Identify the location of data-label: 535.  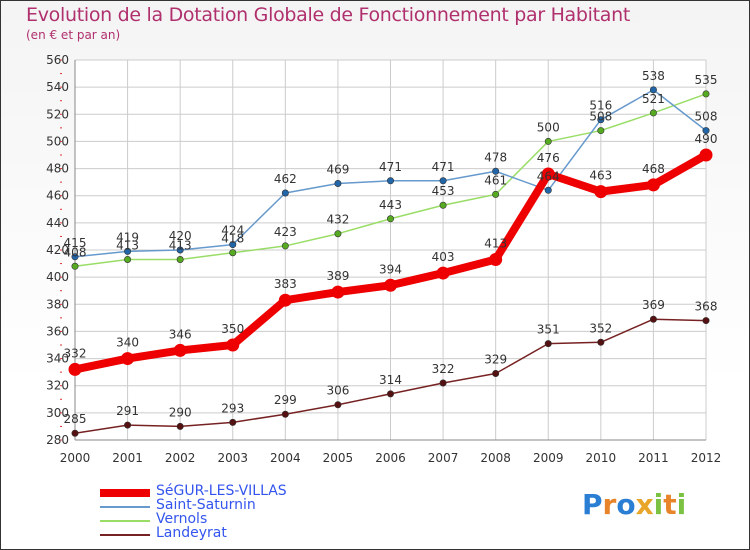
(706, 80).